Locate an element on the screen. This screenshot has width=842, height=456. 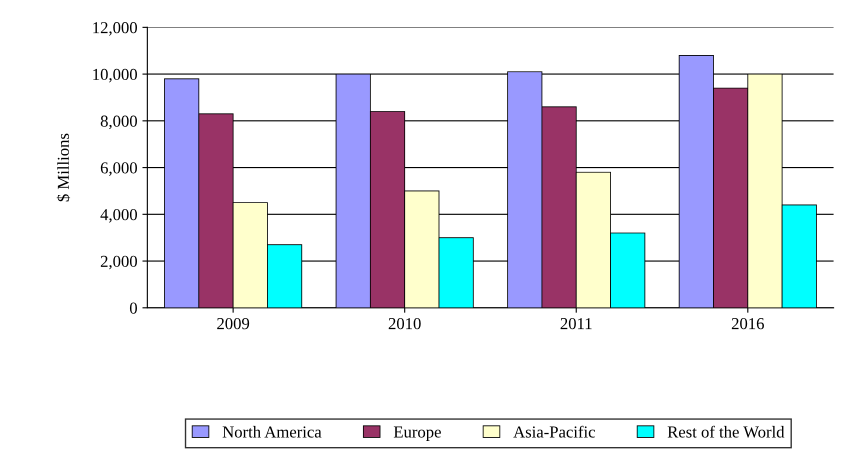
y-tick-label: 6,000 is located at coordinates (118, 169).